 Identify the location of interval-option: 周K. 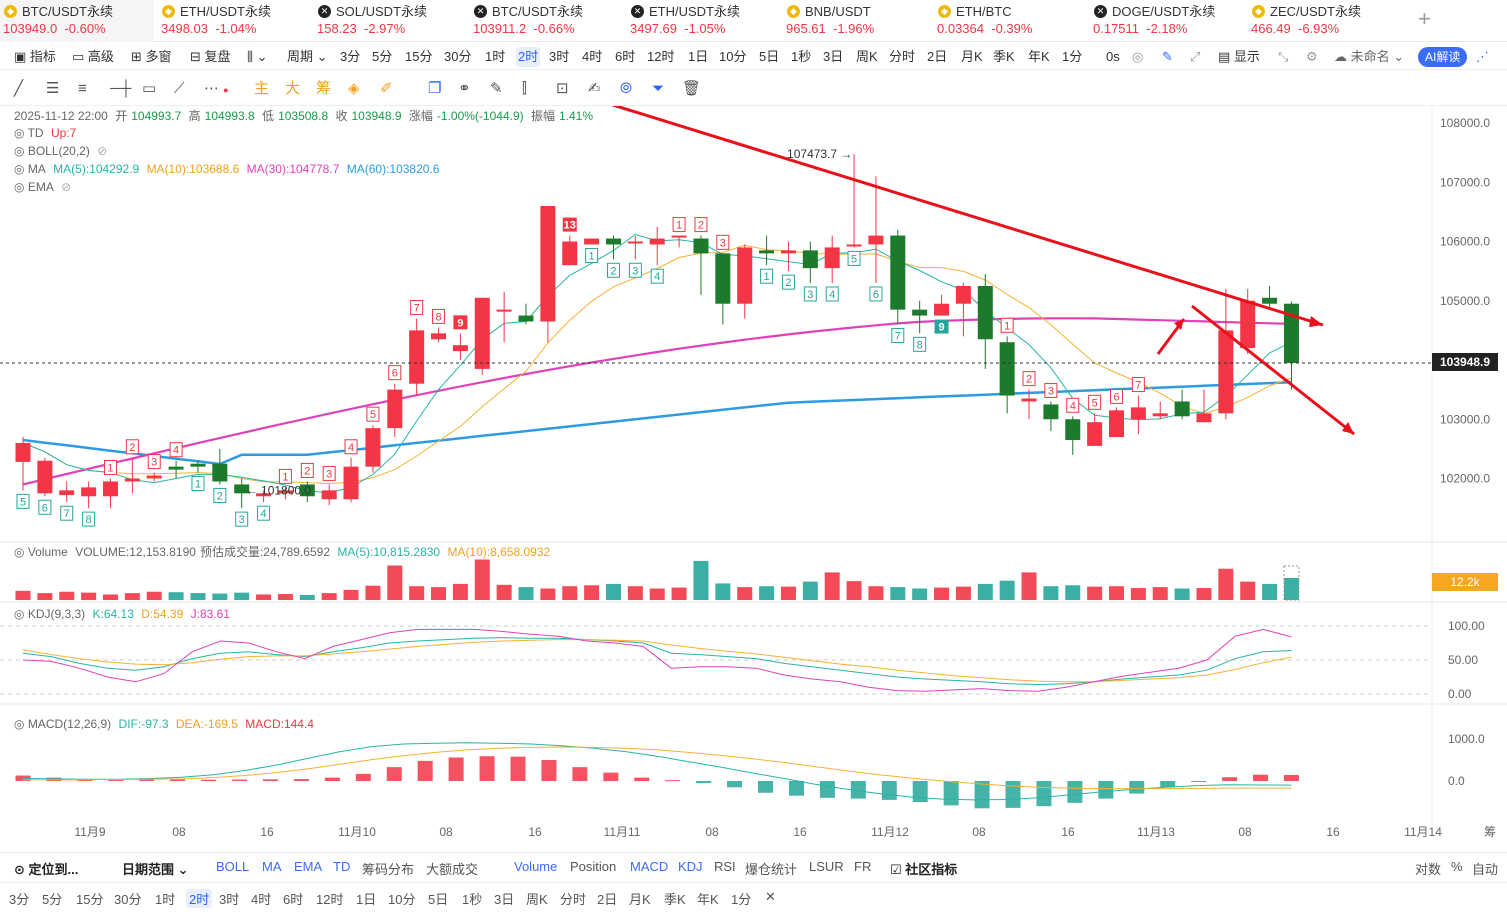
(867, 56).